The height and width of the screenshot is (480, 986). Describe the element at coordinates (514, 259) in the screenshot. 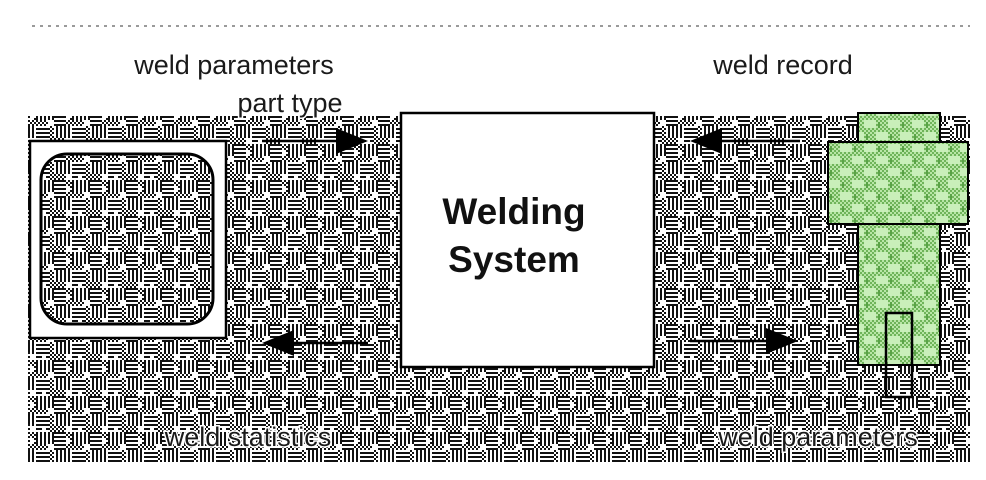

I see `system-title-line2: System` at that location.